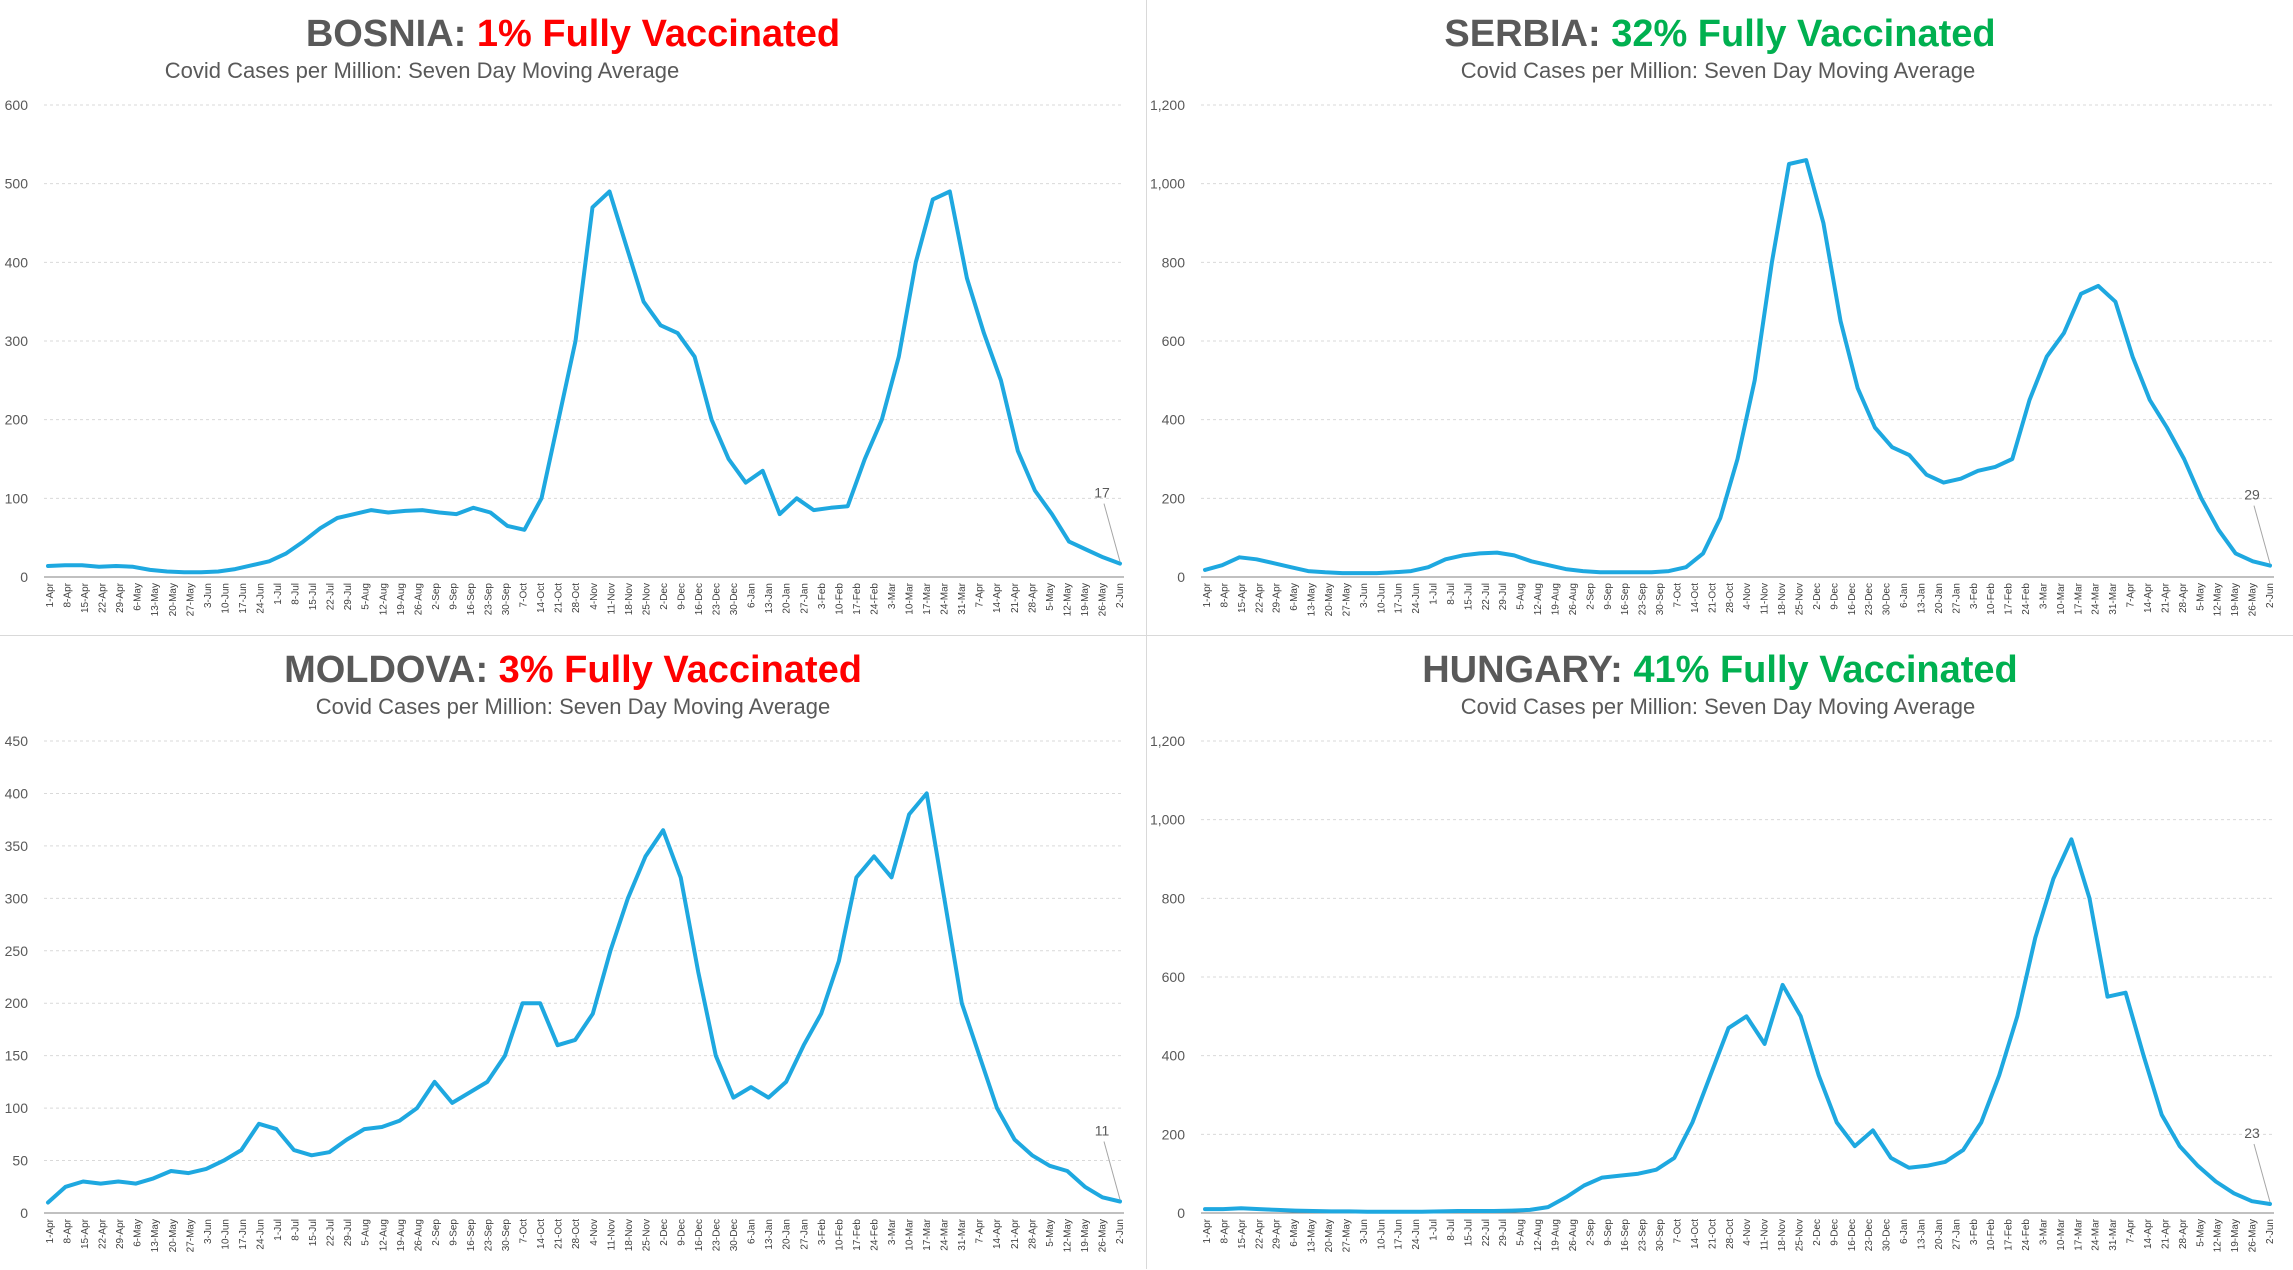  What do you see at coordinates (1167, 105) in the screenshot?
I see `y-tick-label: 1,200` at bounding box center [1167, 105].